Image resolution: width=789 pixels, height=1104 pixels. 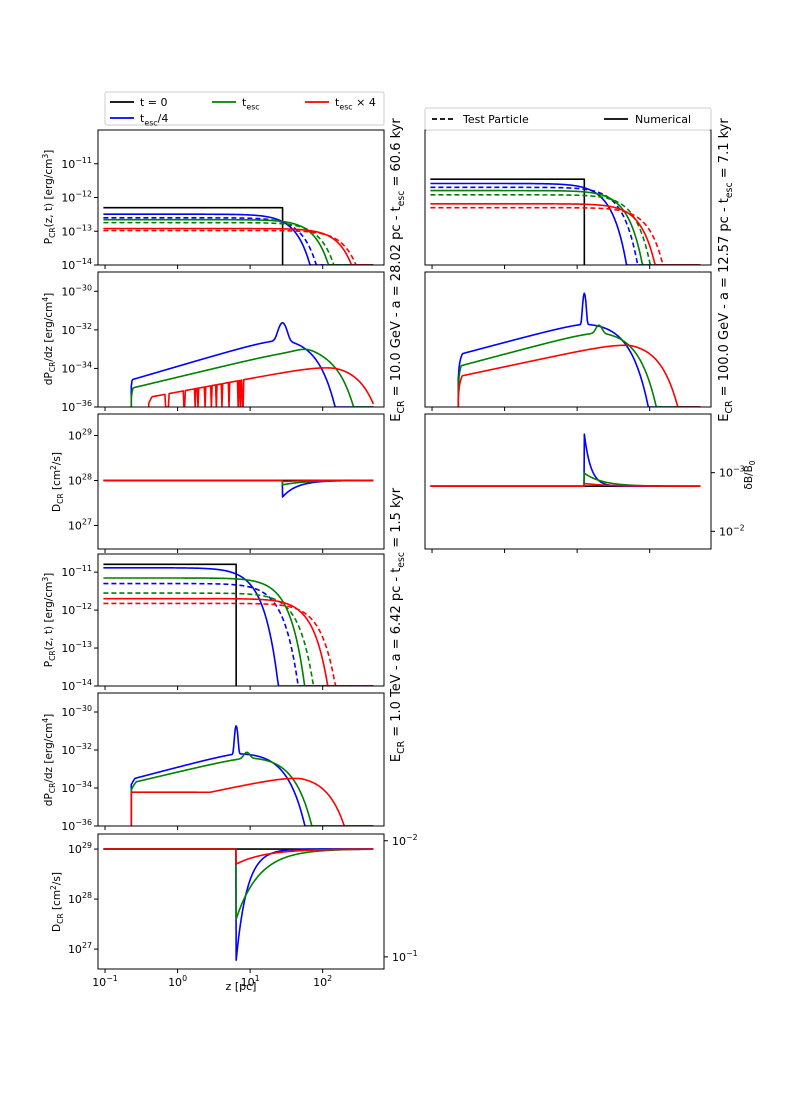 I want to click on y-tick-label: 10⁻³⁴, so click(x=76, y=787).